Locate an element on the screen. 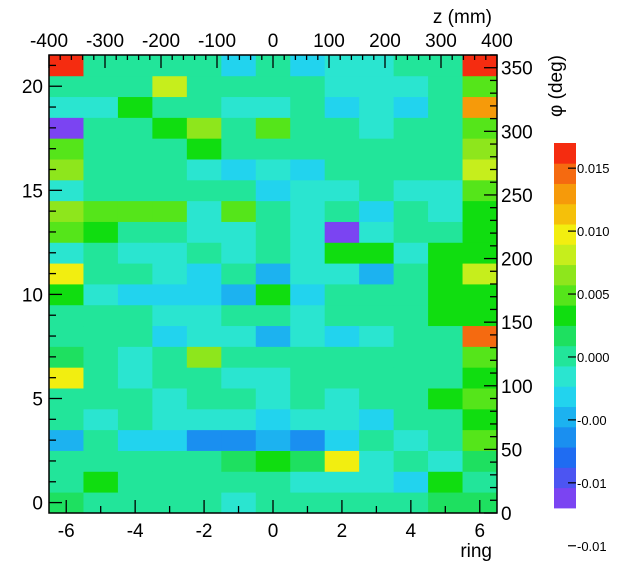 The width and height of the screenshot is (625, 572). y2-tick-label: 100 is located at coordinates (517, 387).